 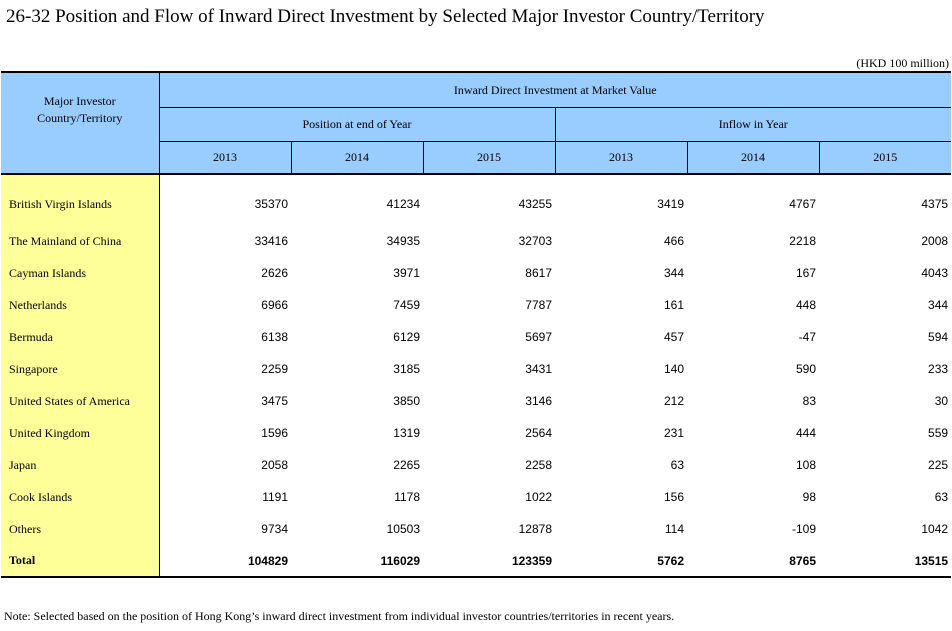 I want to click on value-cell: 116029, so click(x=357, y=561).